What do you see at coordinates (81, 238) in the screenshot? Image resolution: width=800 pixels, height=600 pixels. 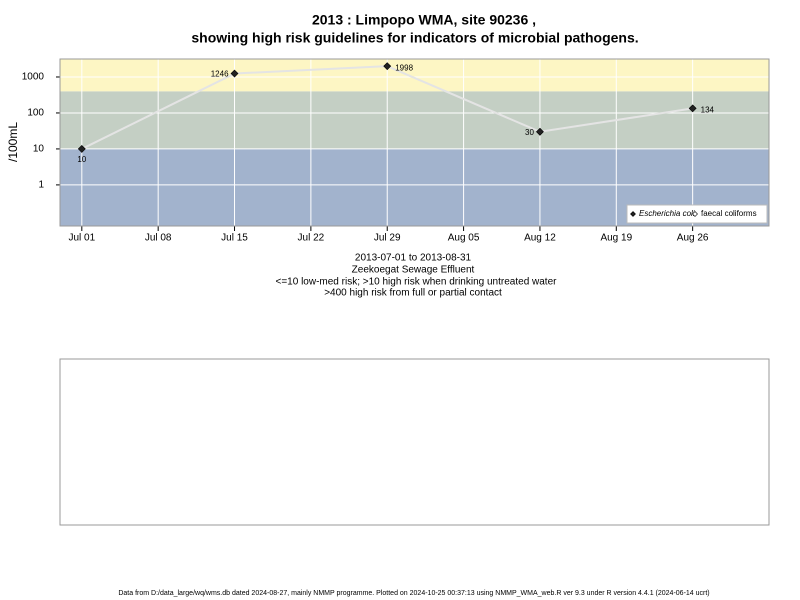 I see `x-tick-label: Jul 01` at bounding box center [81, 238].